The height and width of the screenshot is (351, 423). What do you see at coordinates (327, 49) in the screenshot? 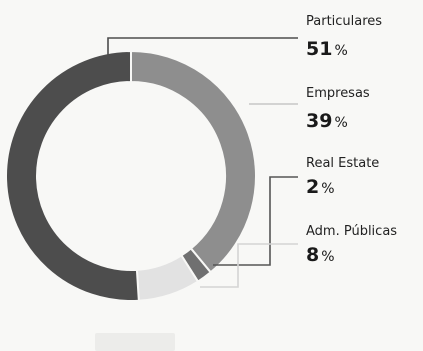
I see `value-particulares: 51%` at bounding box center [327, 49].